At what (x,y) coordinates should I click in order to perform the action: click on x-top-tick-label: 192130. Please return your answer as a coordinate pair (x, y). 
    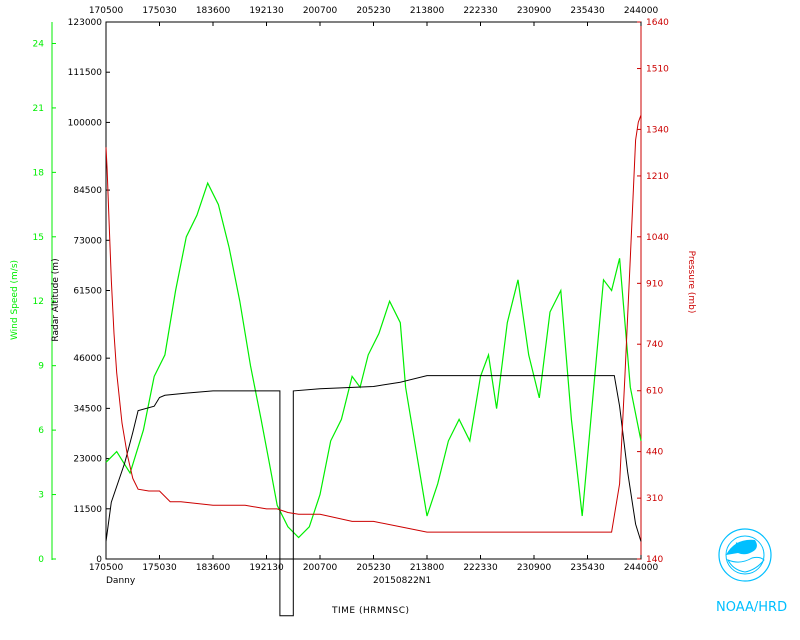
    Looking at the image, I should click on (266, 11).